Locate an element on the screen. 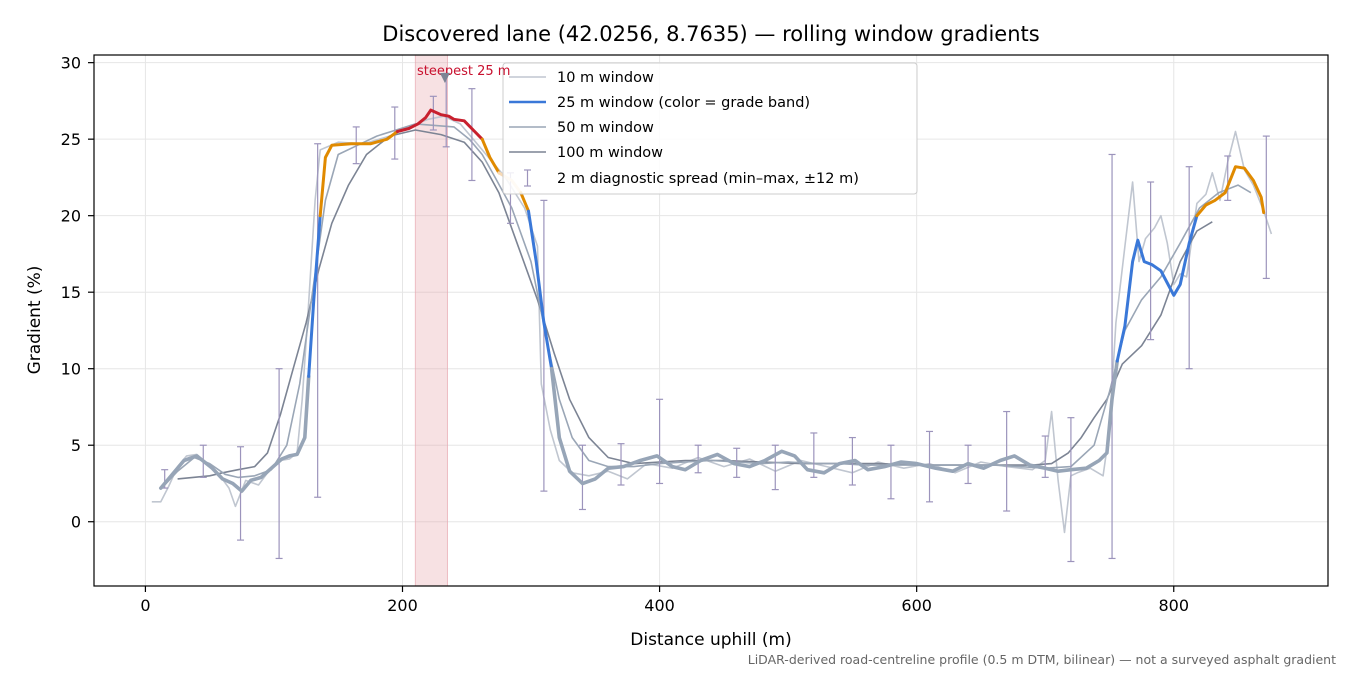  legend-label-diagnostic: 2 m diagnostic spread (min–max, ±12 m) is located at coordinates (708, 179).